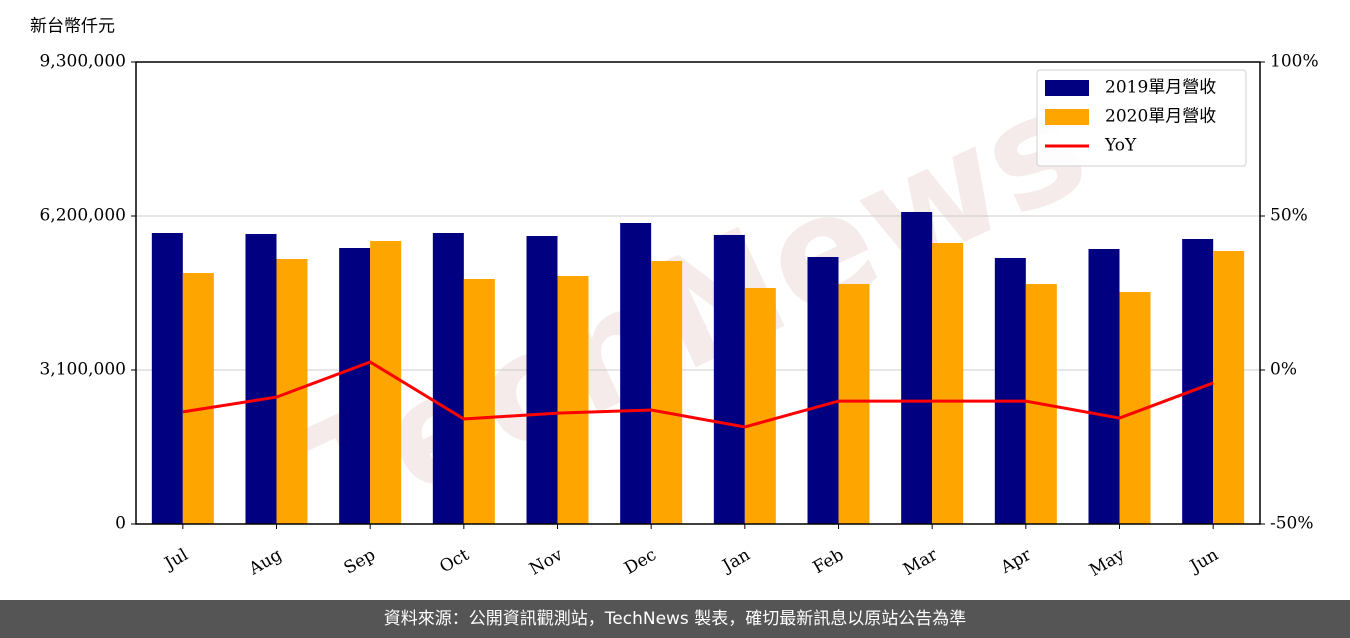  I want to click on y-tick-label: 6,200,000, so click(82, 216).